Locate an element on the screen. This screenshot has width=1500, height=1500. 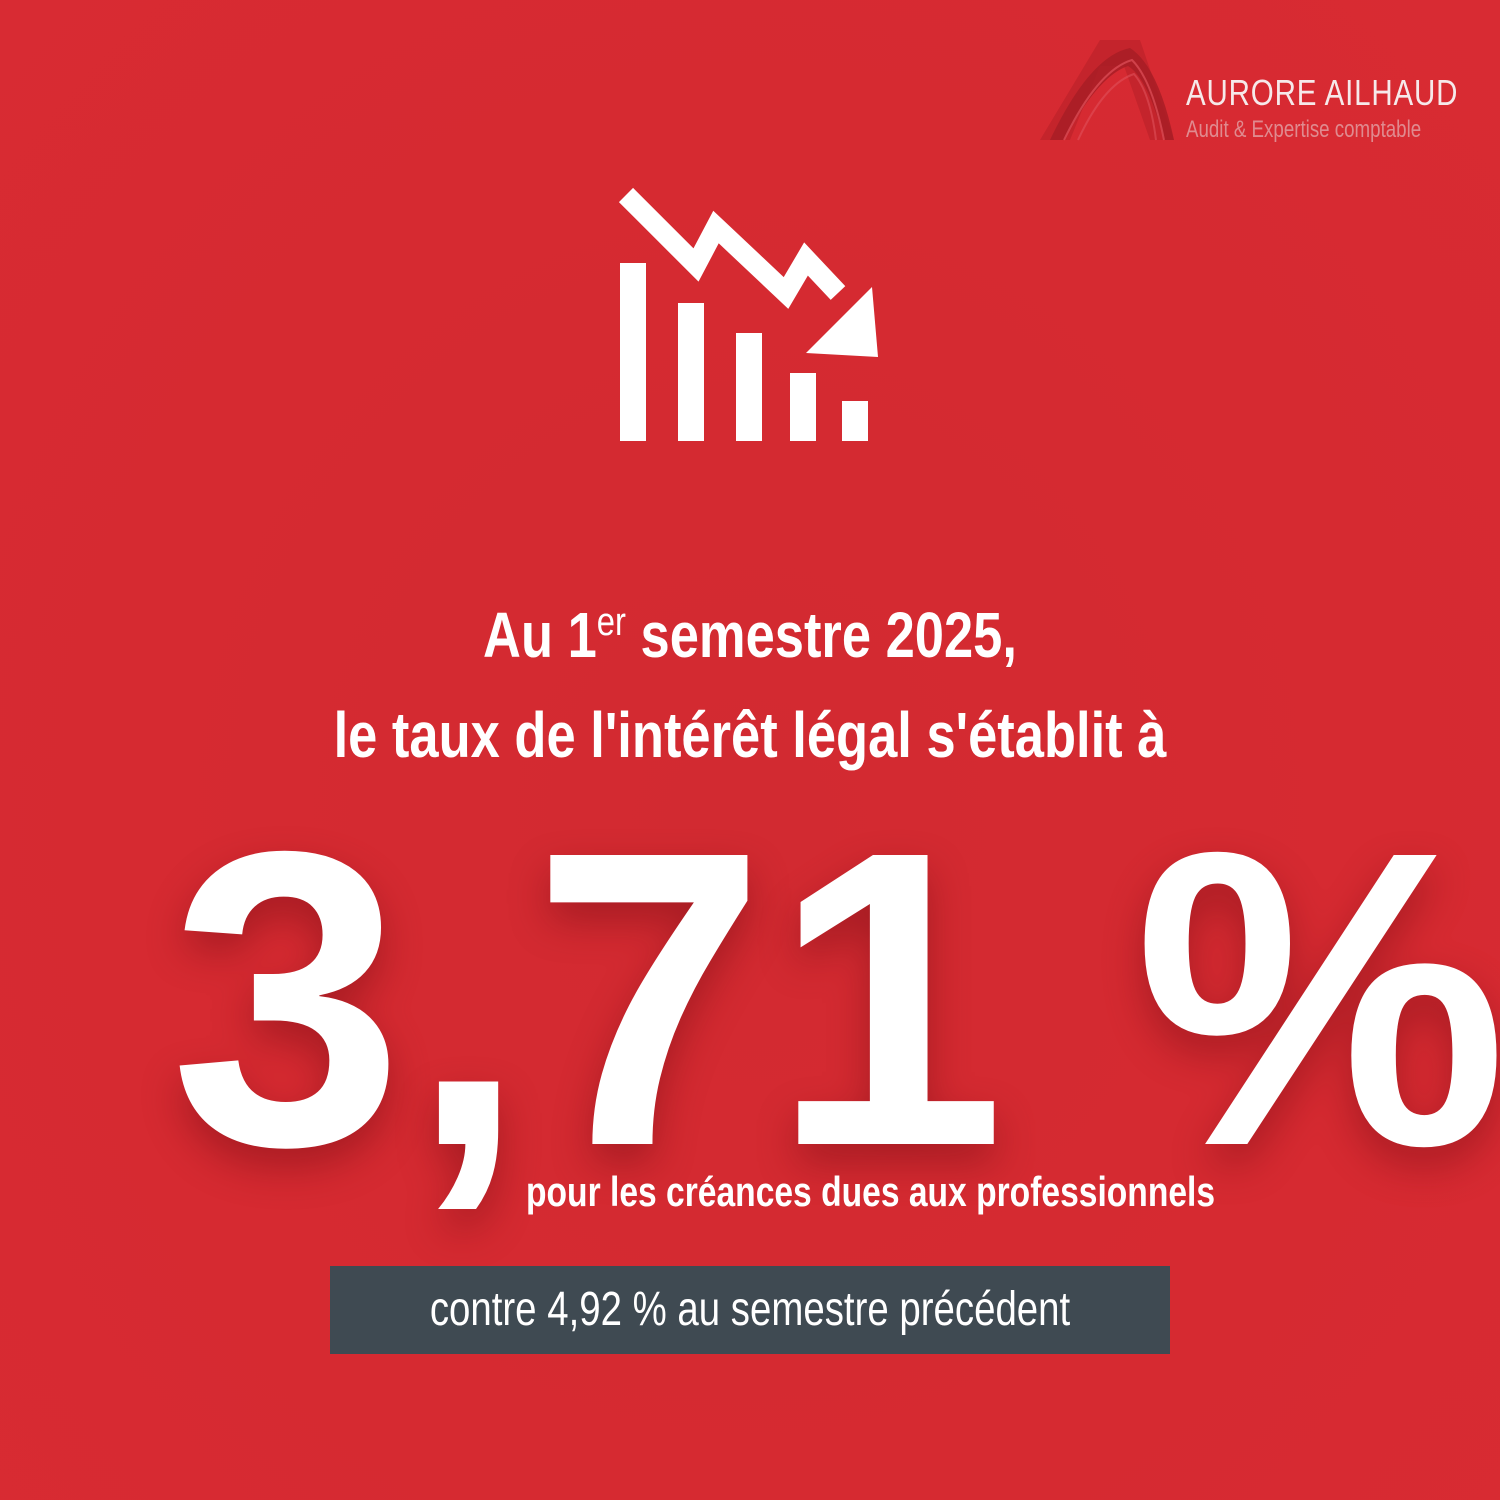
headline-superscript: er is located at coordinates (611, 622).